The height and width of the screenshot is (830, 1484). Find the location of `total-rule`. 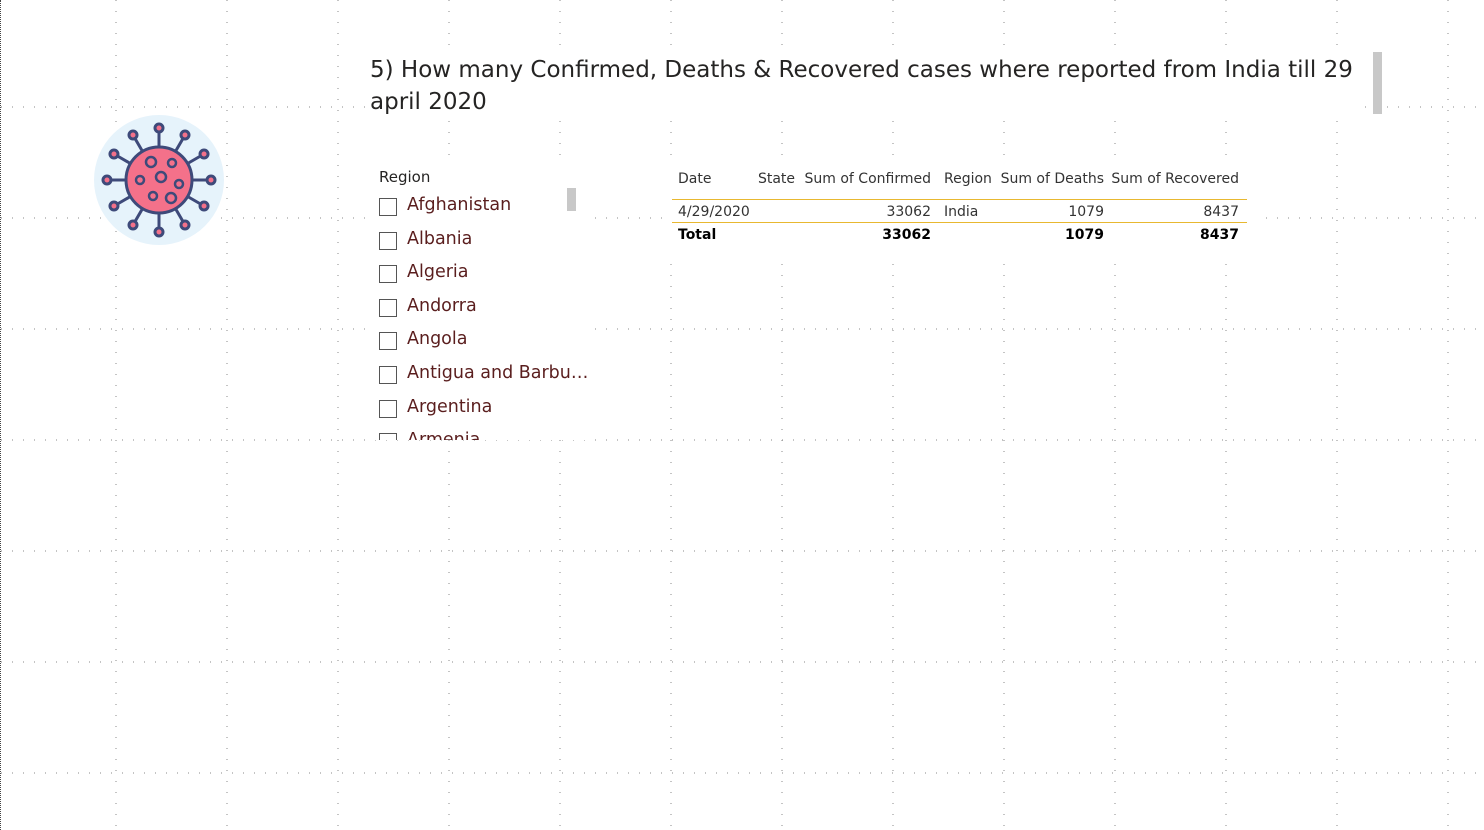

total-rule is located at coordinates (959, 222).